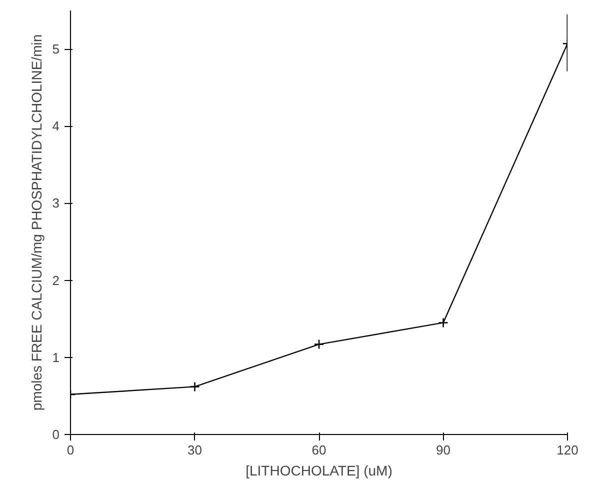 The image size is (597, 481). I want to click on x-axis-title: [LITHOCHOLATE] (uM), so click(319, 470).